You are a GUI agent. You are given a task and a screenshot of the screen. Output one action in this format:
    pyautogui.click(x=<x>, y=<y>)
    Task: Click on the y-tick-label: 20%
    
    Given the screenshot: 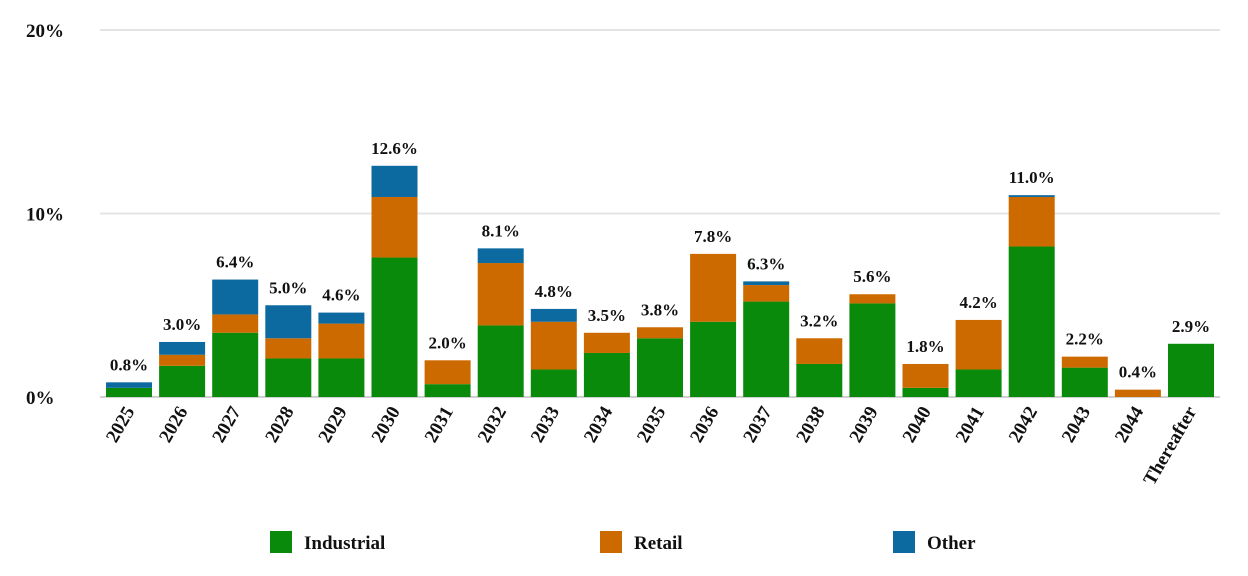 What is the action you would take?
    pyautogui.click(x=45, y=31)
    